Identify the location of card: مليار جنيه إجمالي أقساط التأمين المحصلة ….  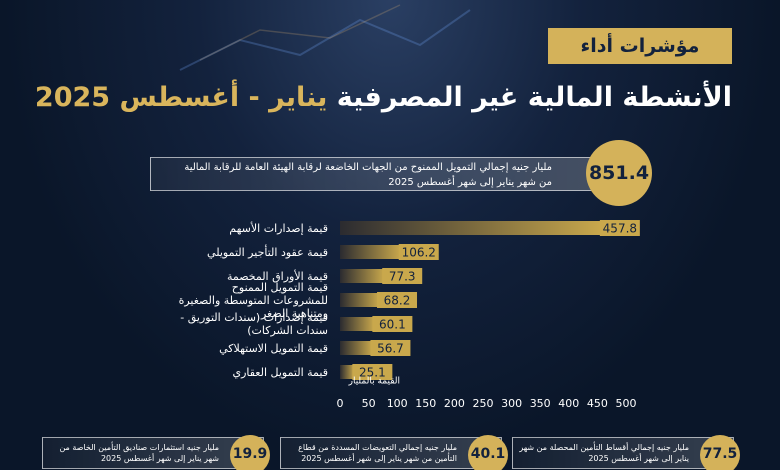
(623, 453).